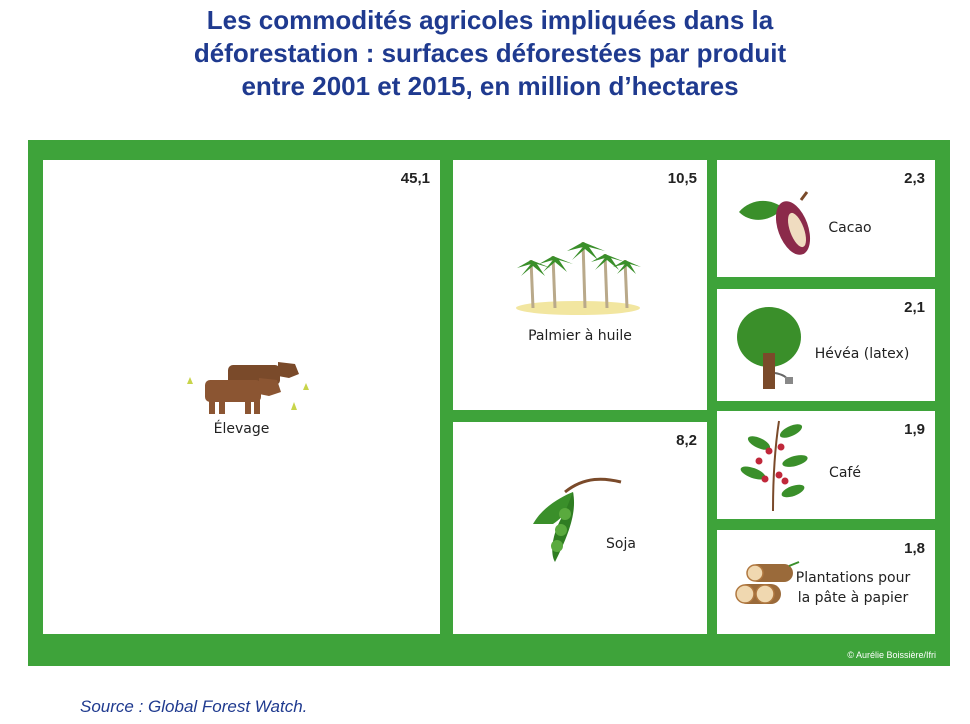 The image size is (970, 724). What do you see at coordinates (826, 218) in the screenshot?
I see `tile-cacao: 2,3 Cacao` at bounding box center [826, 218].